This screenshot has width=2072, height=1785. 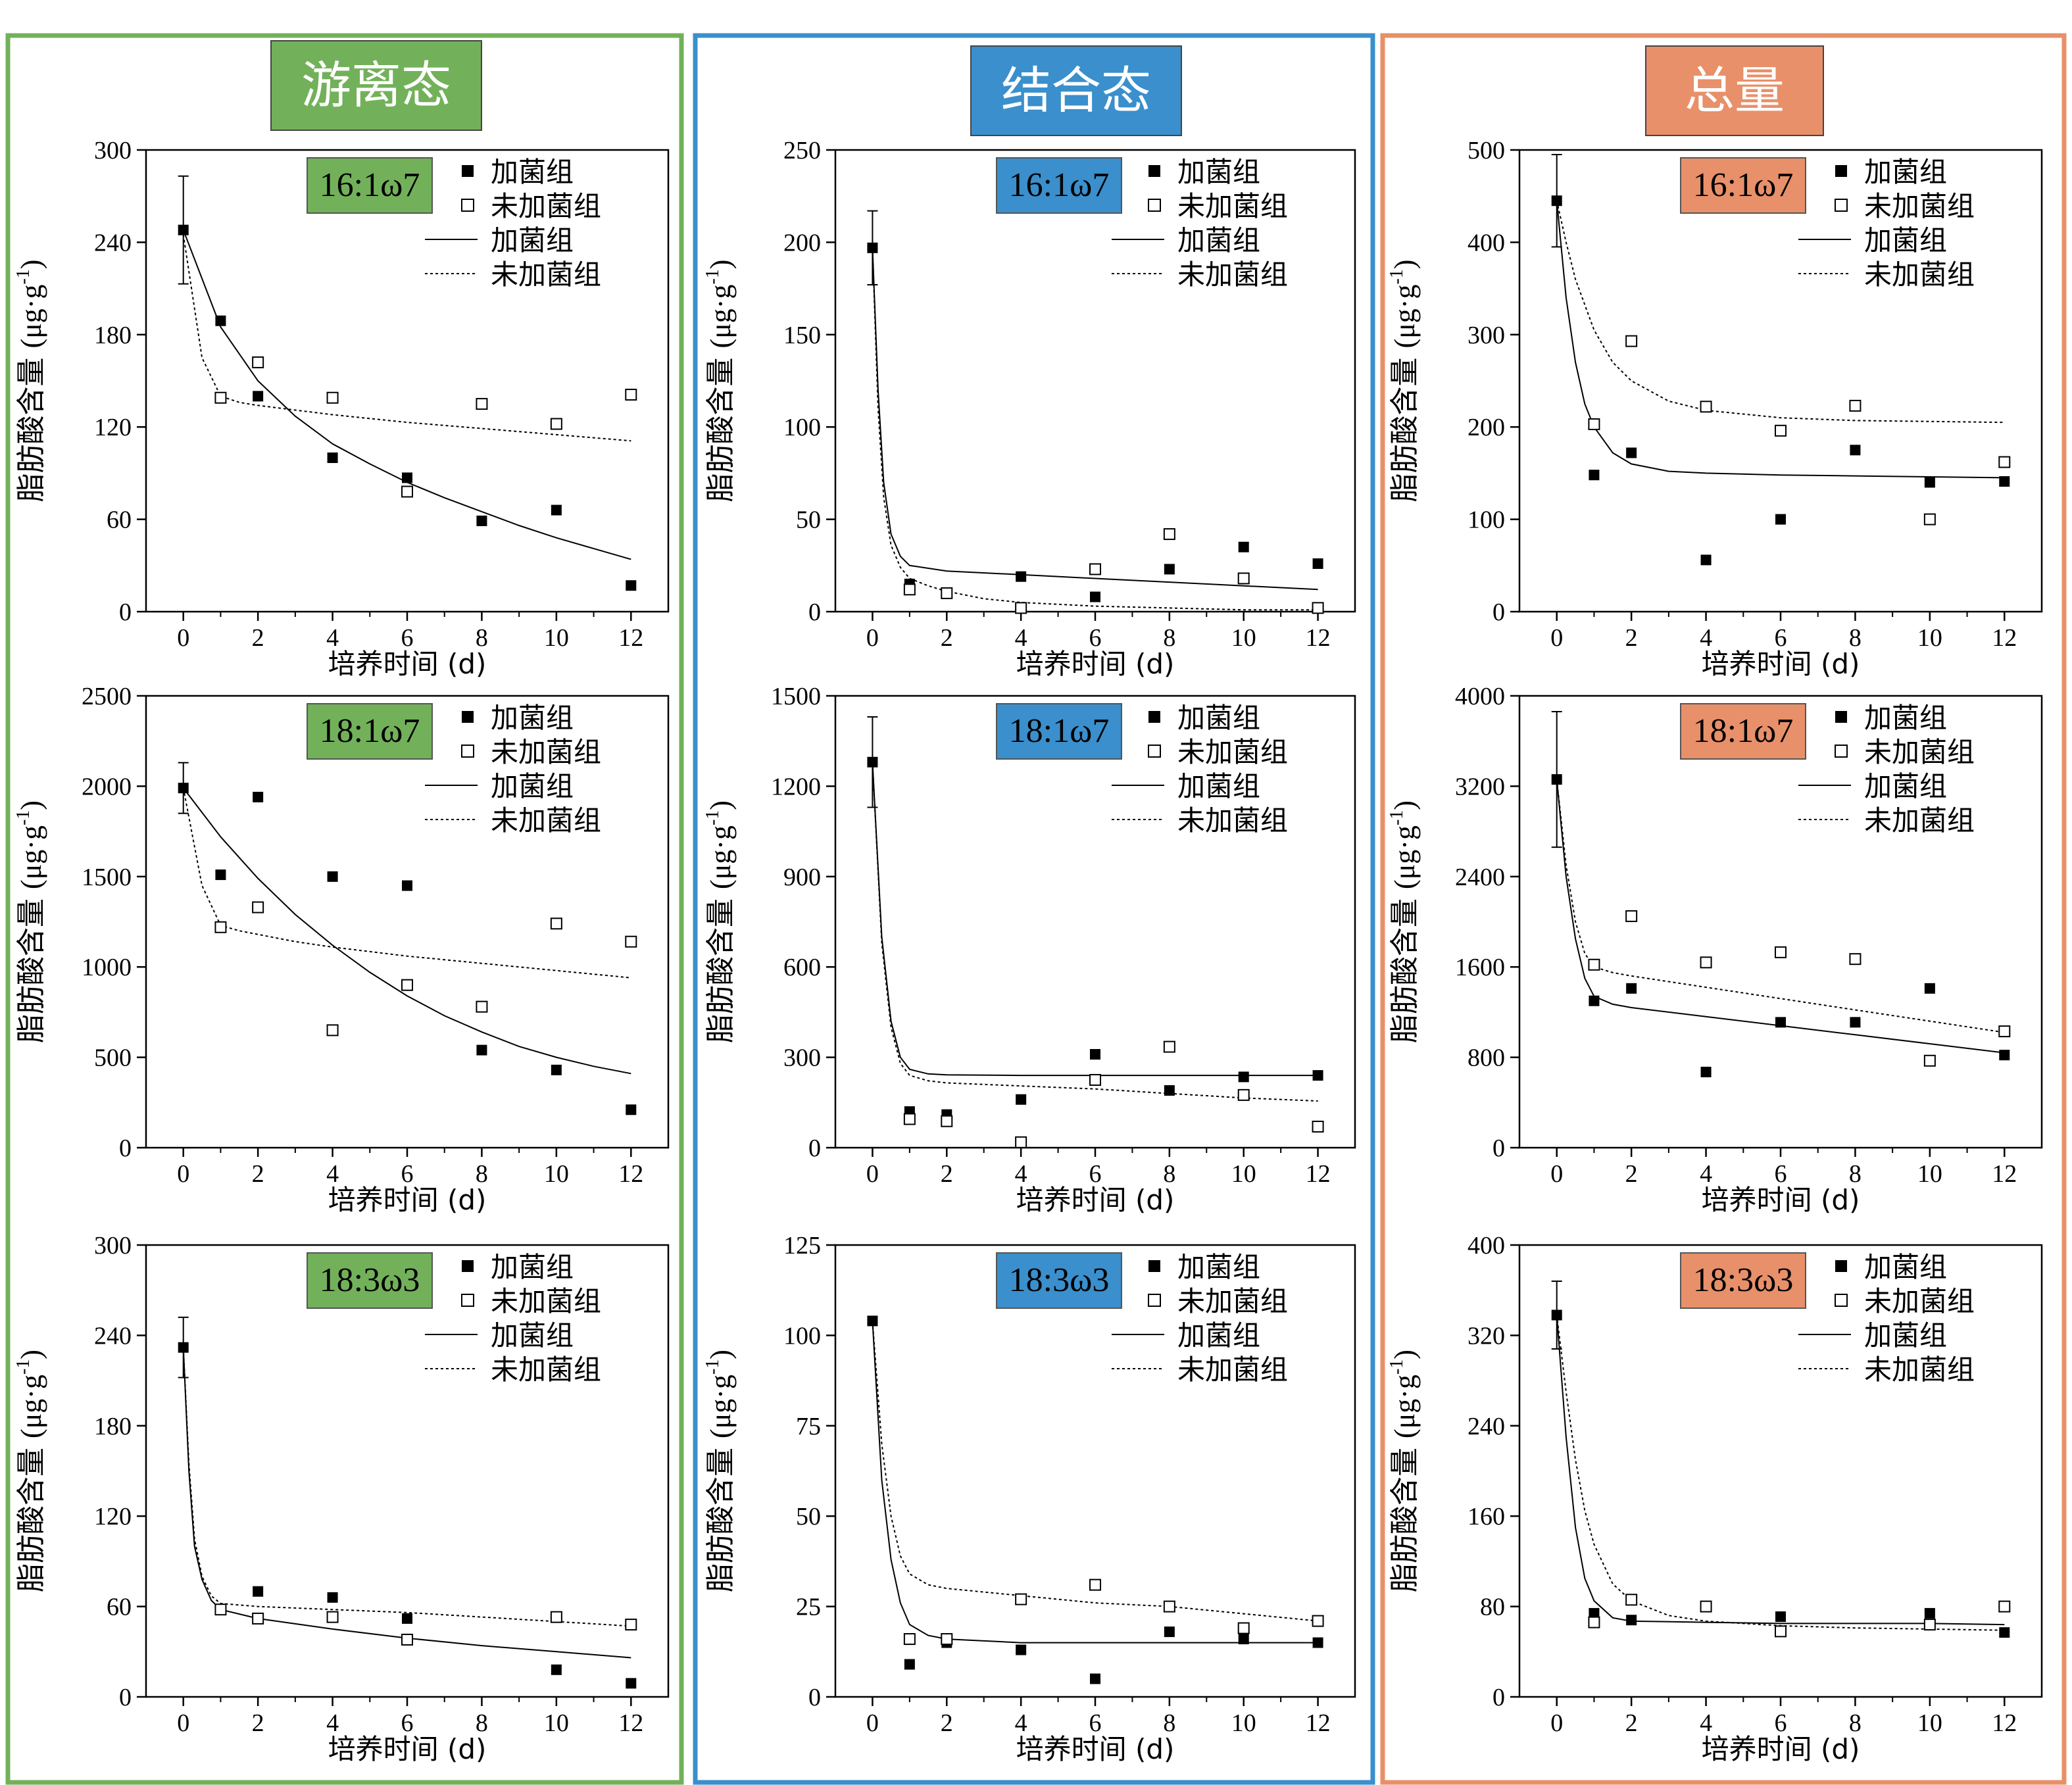 I want to click on y-tick-label: 2400, so click(x=1480, y=877).